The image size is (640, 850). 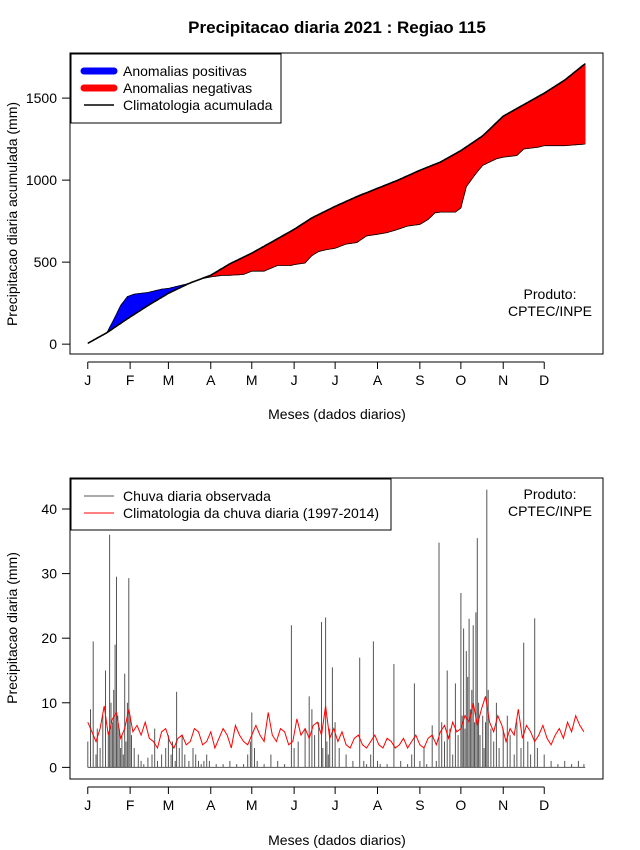 What do you see at coordinates (197, 496) in the screenshot?
I see `legend-label-observed: Chuva diaria observada` at bounding box center [197, 496].